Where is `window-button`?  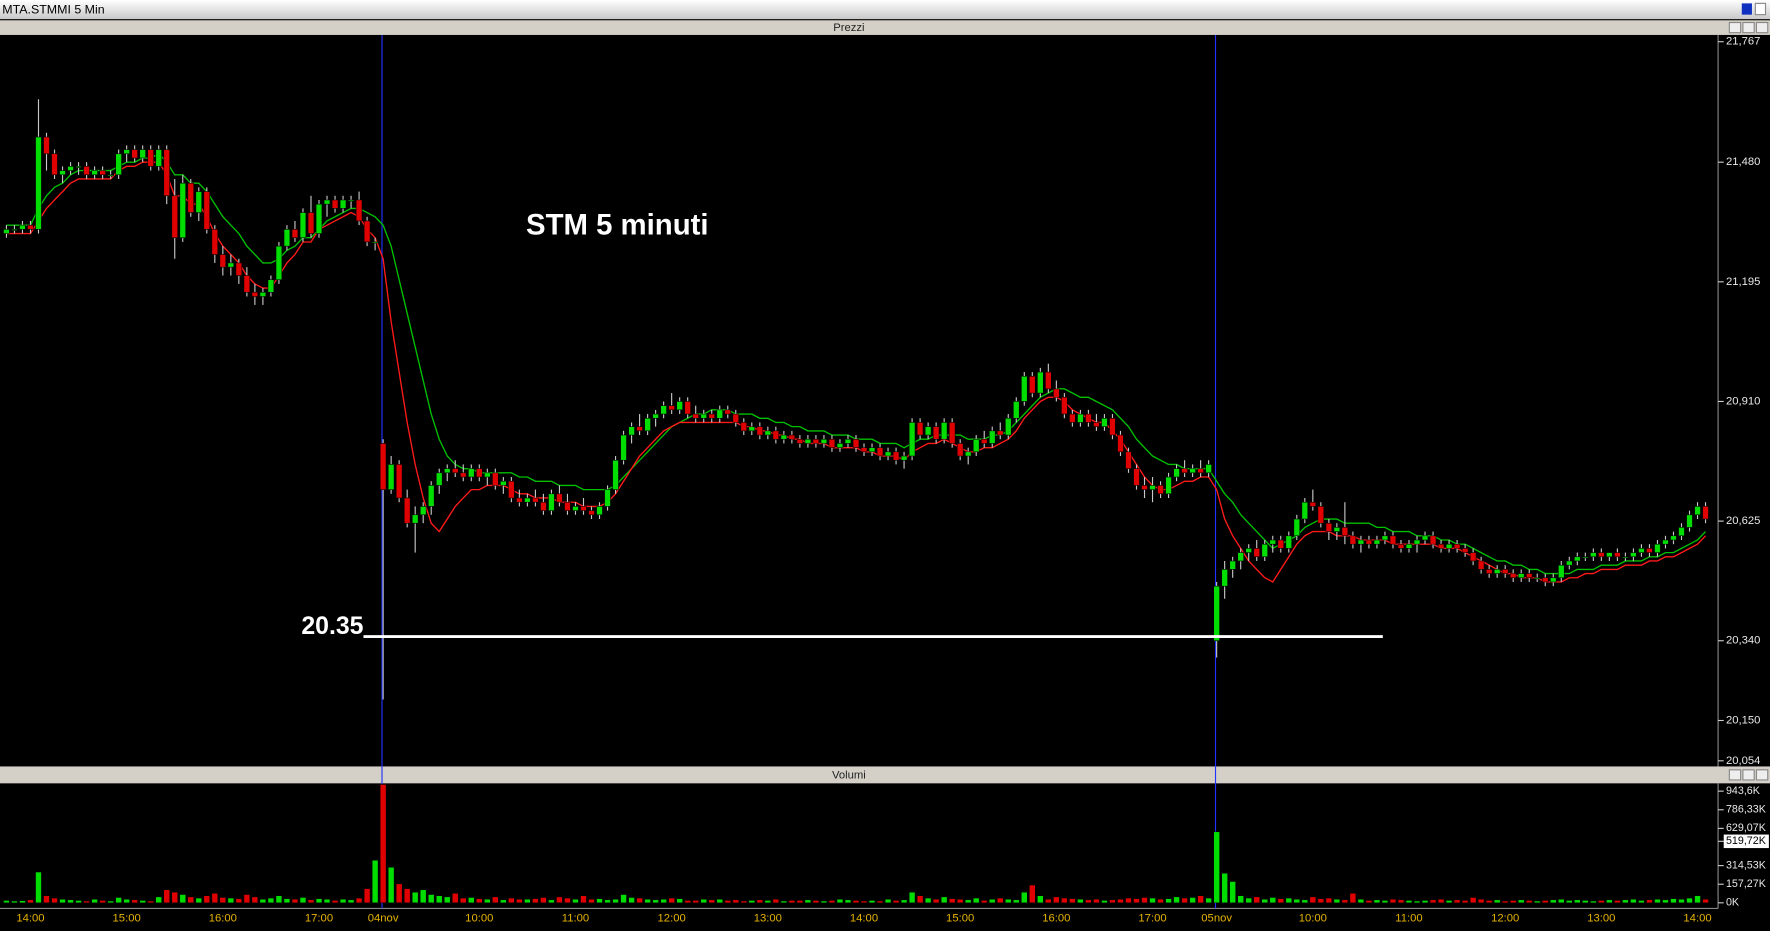 window-button is located at coordinates (1760, 9).